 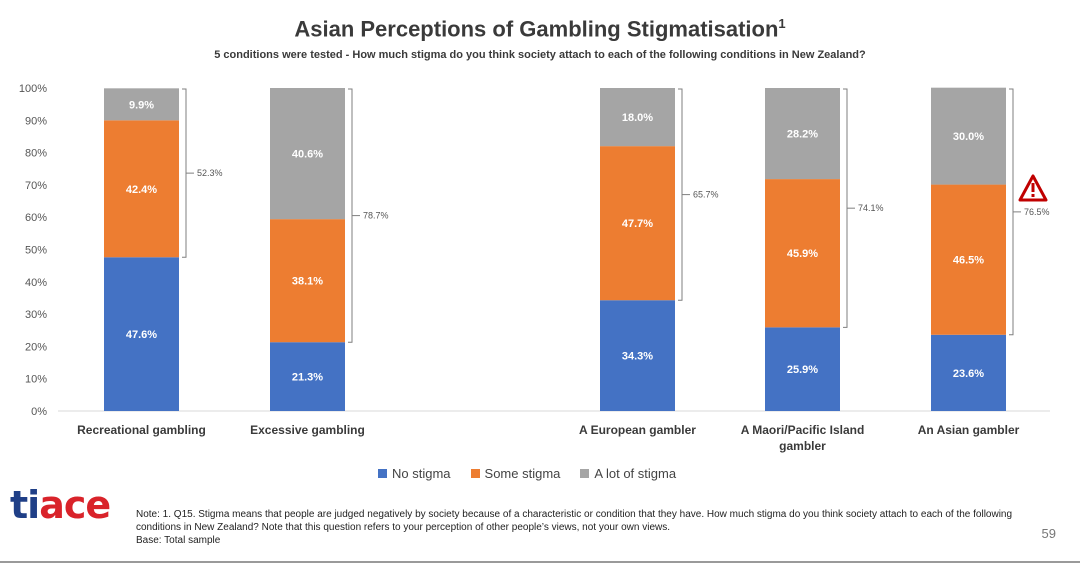 I want to click on y-tick-label: 0%, so click(x=39, y=412).